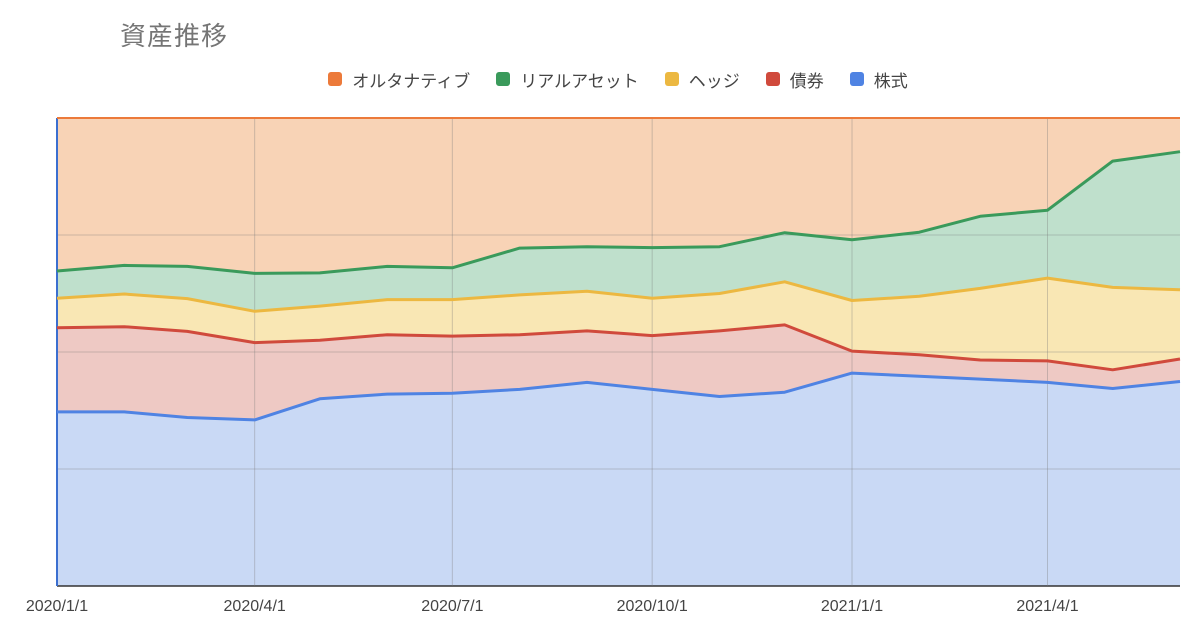 This screenshot has height=639, width=1200. I want to click on legend-label: 債券, so click(806, 81).